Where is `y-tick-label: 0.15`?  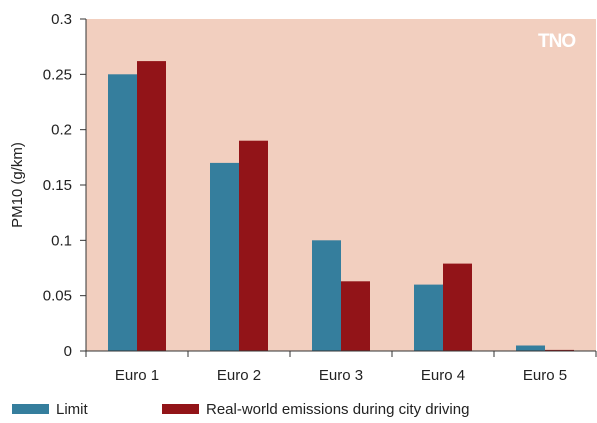
y-tick-label: 0.15 is located at coordinates (57, 185).